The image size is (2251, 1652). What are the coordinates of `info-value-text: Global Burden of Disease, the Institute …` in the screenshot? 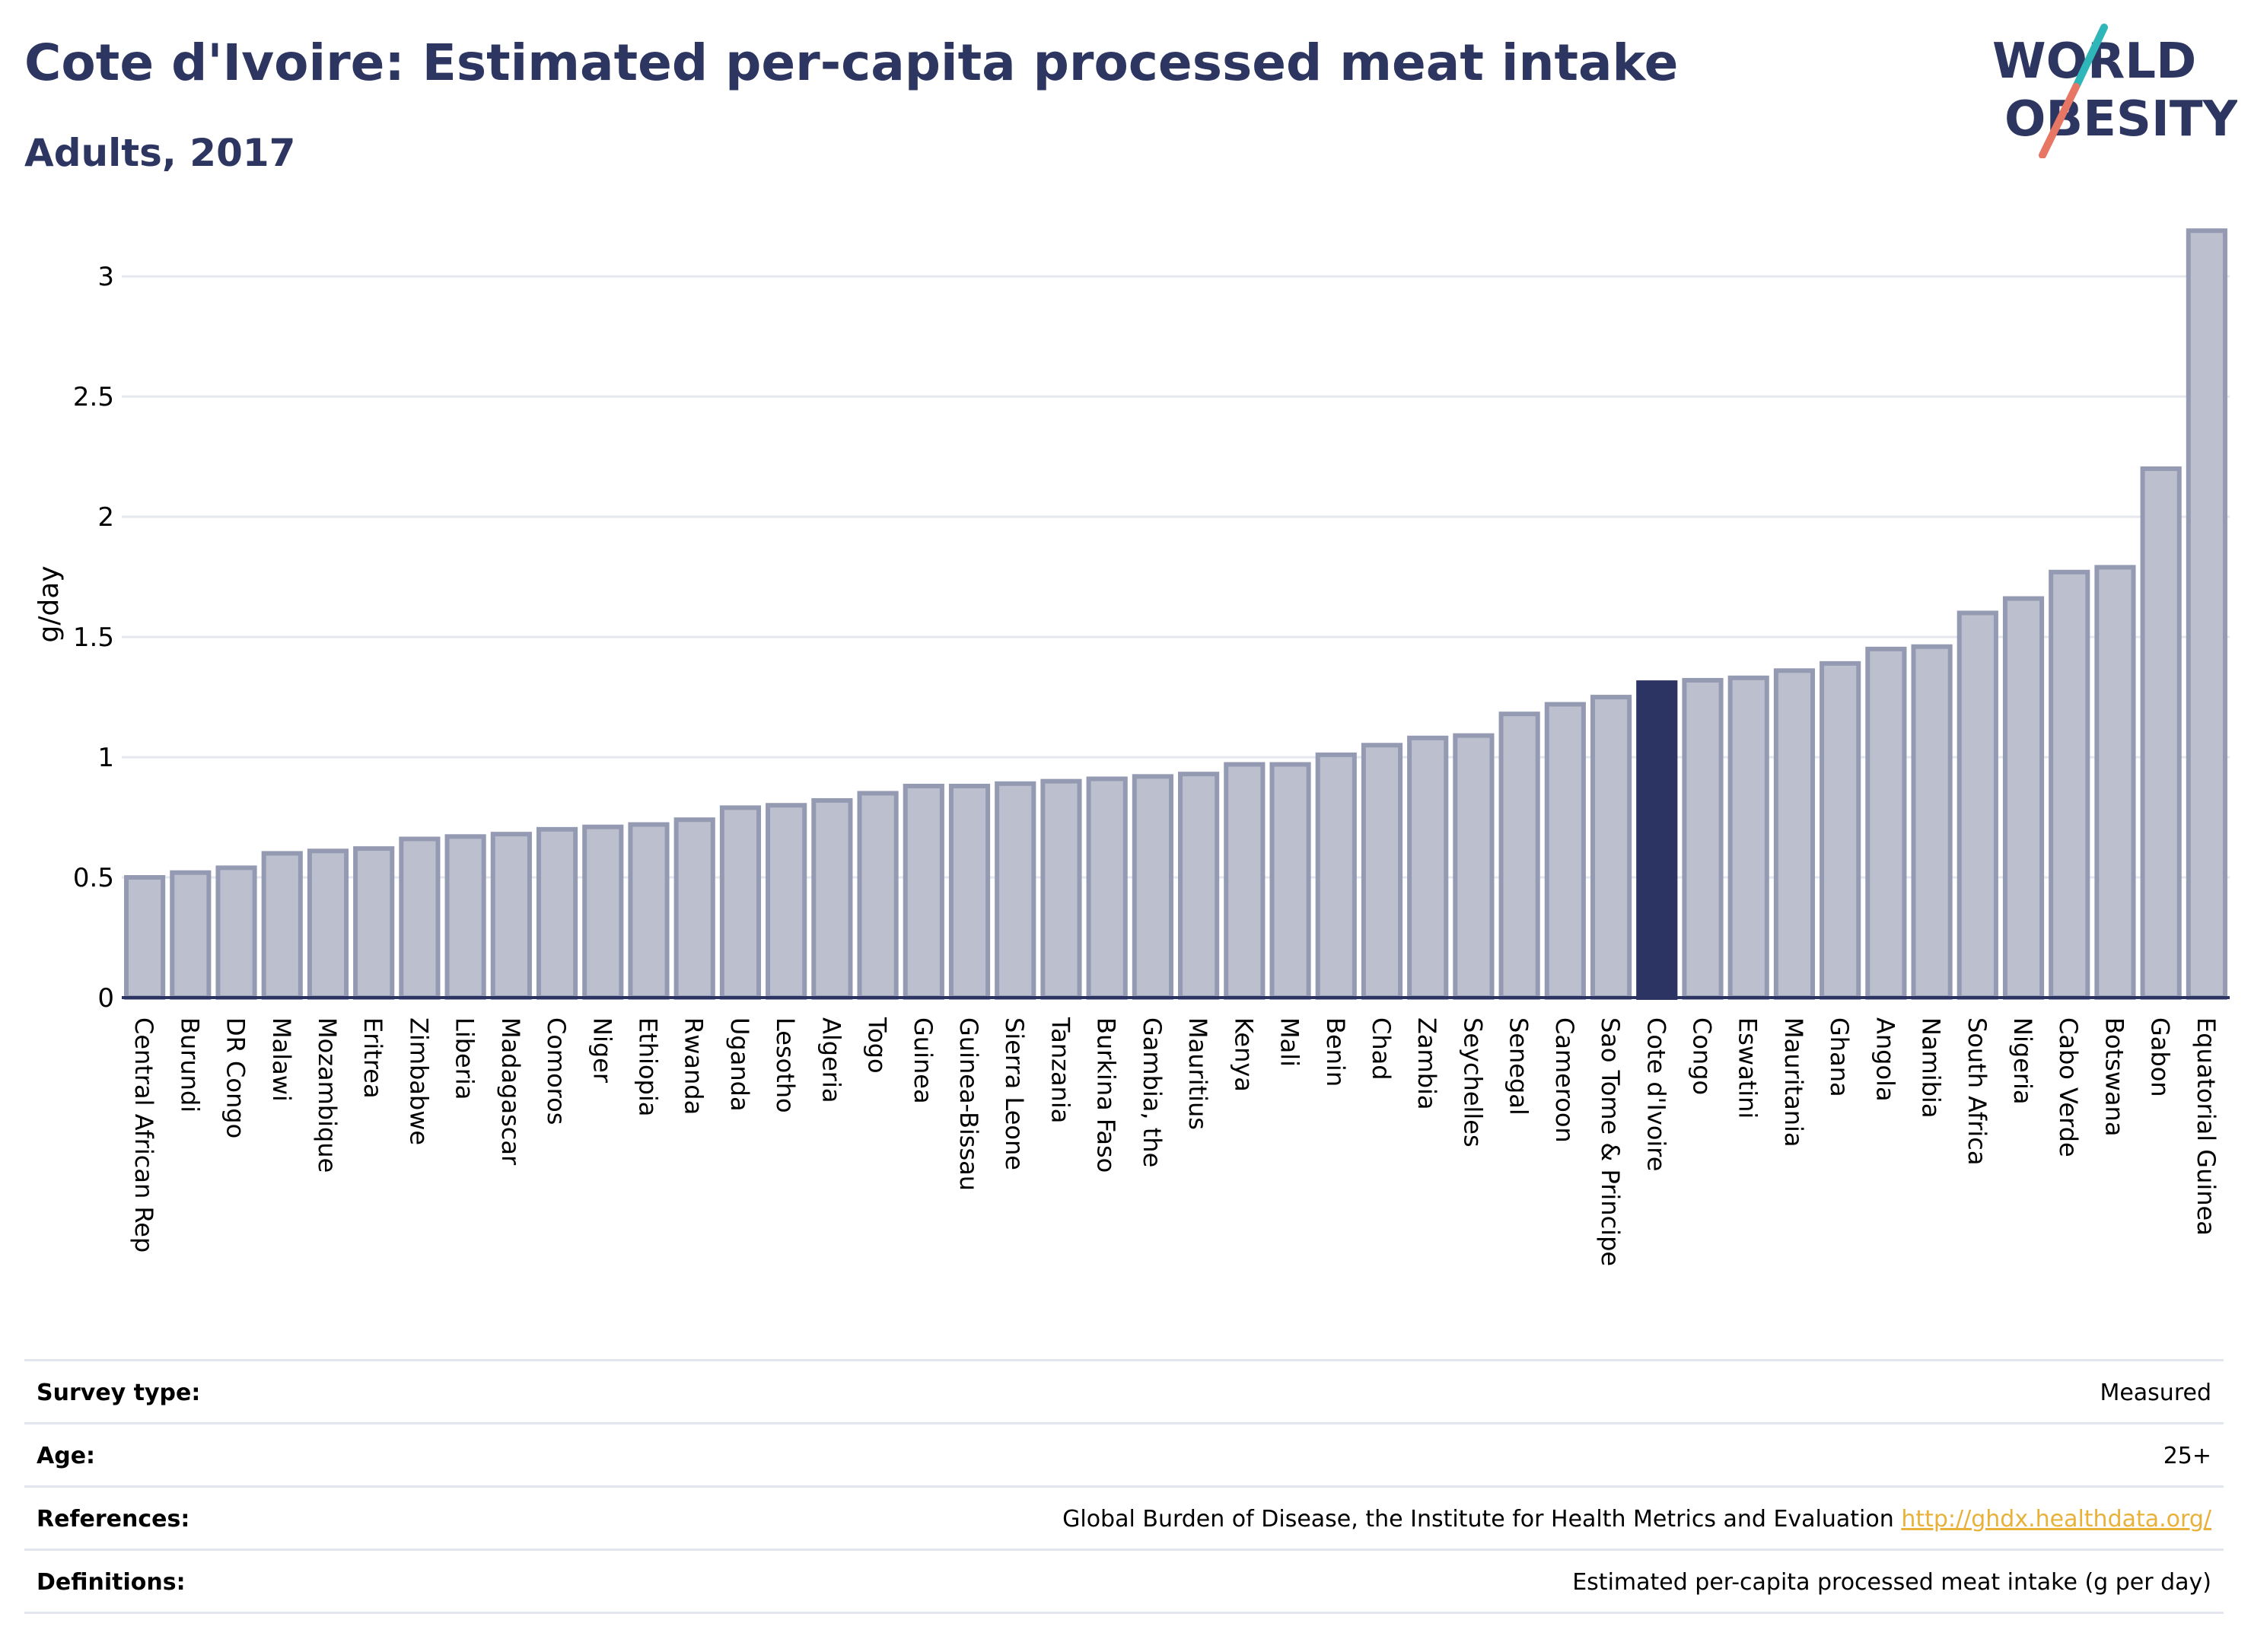 It's located at (1478, 1519).